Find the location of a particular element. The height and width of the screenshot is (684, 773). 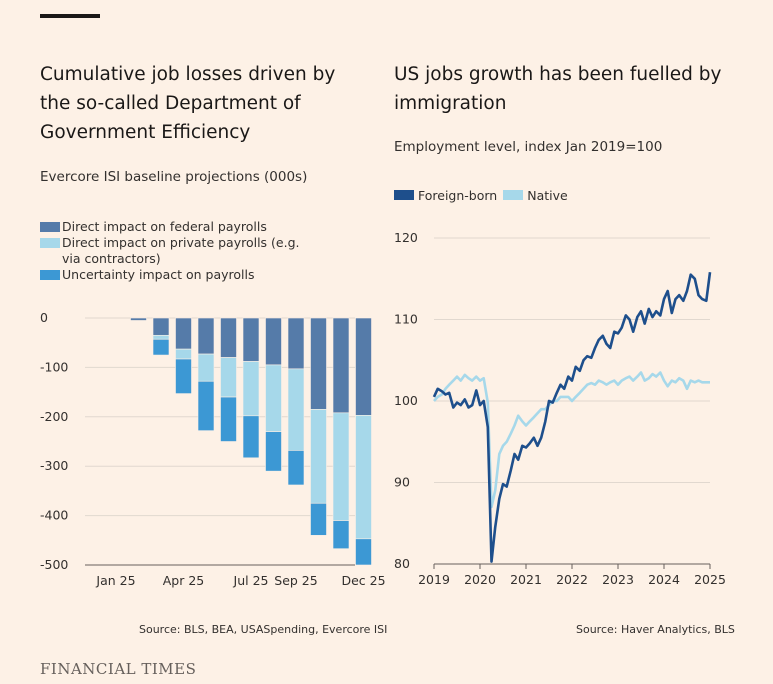

right-chart-subtitle: Employment level, index Jan 2019=100 is located at coordinates (528, 147).